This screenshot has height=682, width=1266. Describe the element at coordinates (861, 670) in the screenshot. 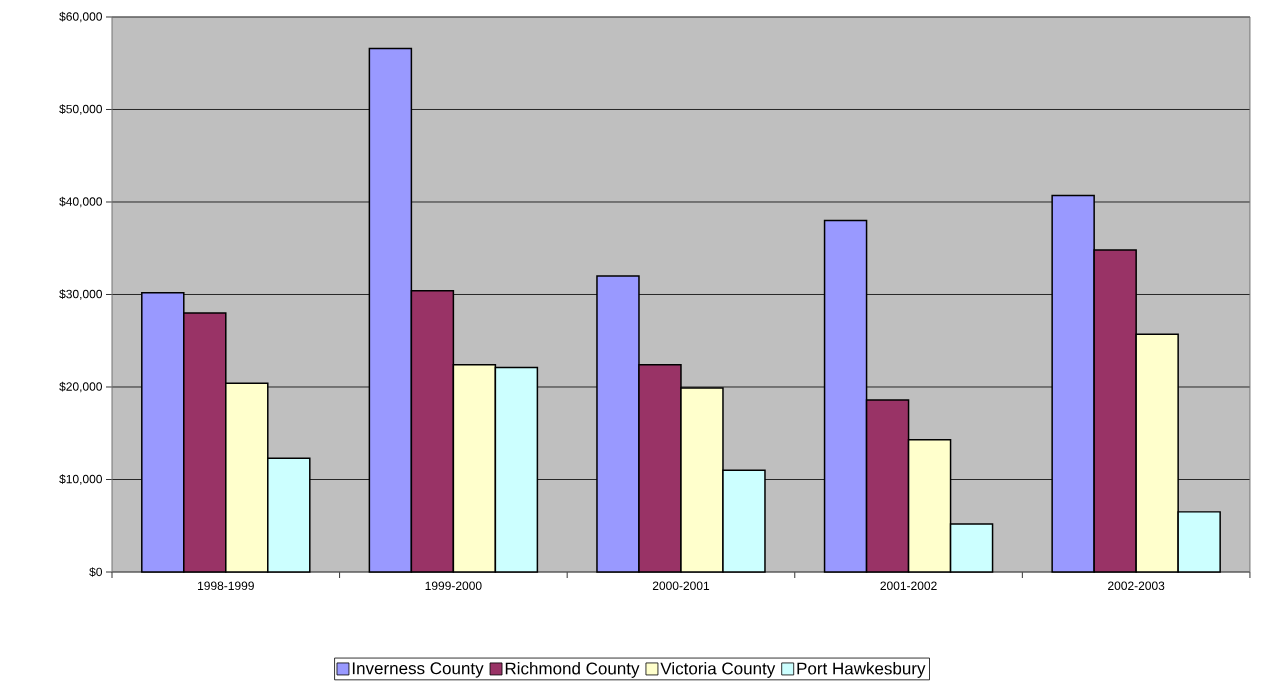

I see `legend-label: Port Hawkesbury` at that location.